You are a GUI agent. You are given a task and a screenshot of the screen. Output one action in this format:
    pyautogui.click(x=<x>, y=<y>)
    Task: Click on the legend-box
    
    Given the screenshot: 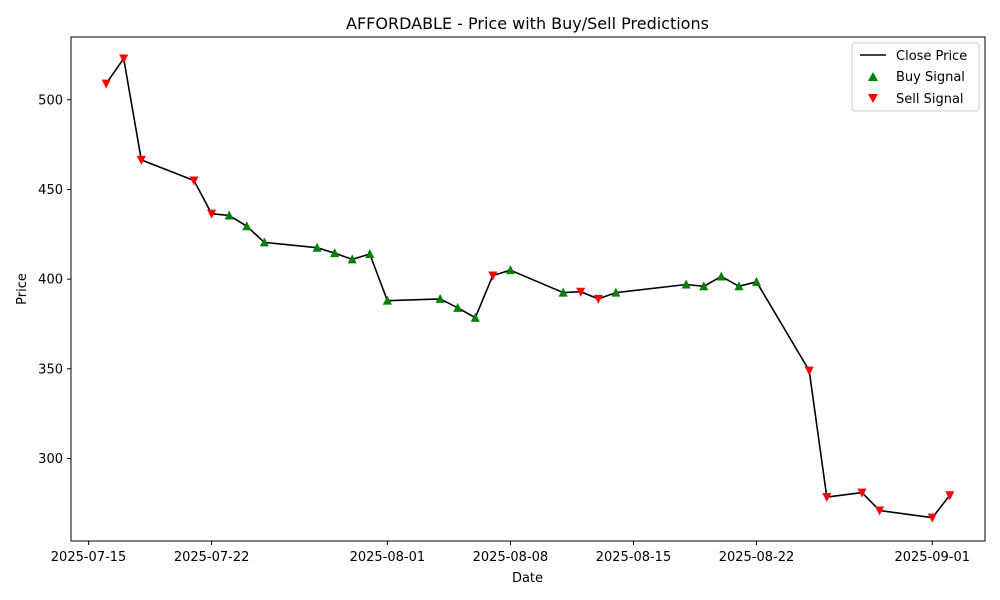 What is the action you would take?
    pyautogui.click(x=915, y=77)
    